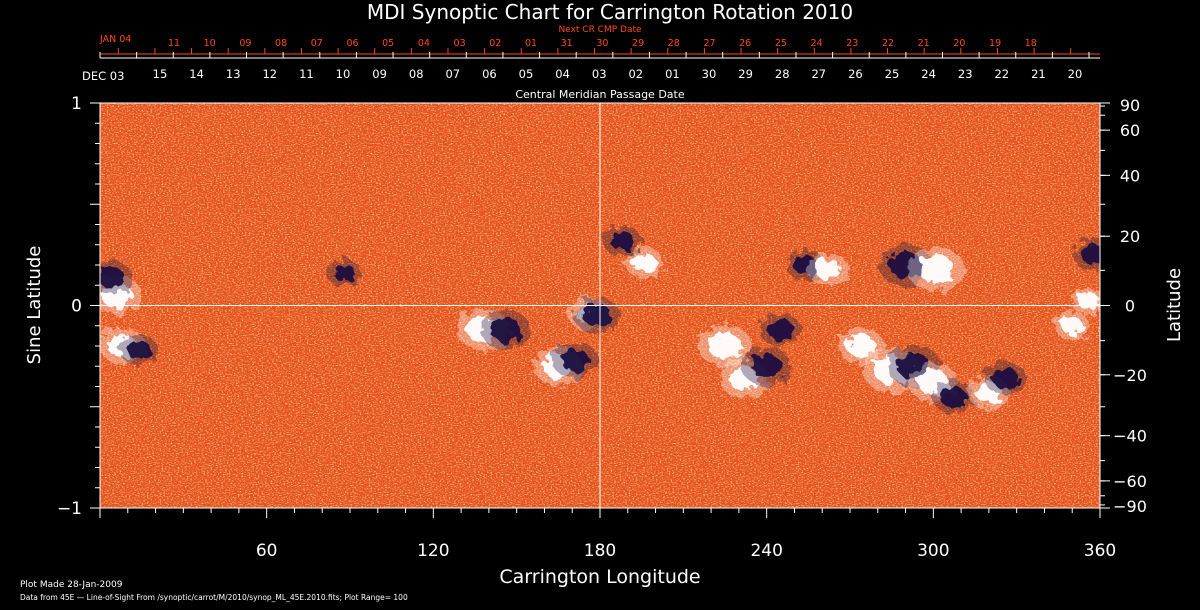 Image resolution: width=1200 pixels, height=610 pixels. What do you see at coordinates (567, 43) in the screenshot?
I see `next-date-label: 31` at bounding box center [567, 43].